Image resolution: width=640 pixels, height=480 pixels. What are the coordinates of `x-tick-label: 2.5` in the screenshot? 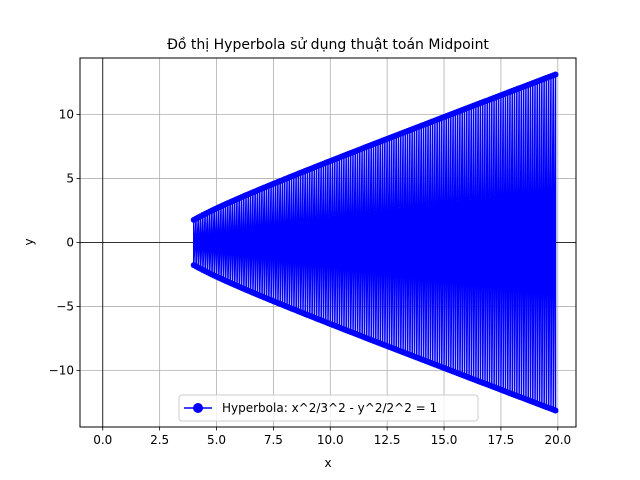 It's located at (159, 440).